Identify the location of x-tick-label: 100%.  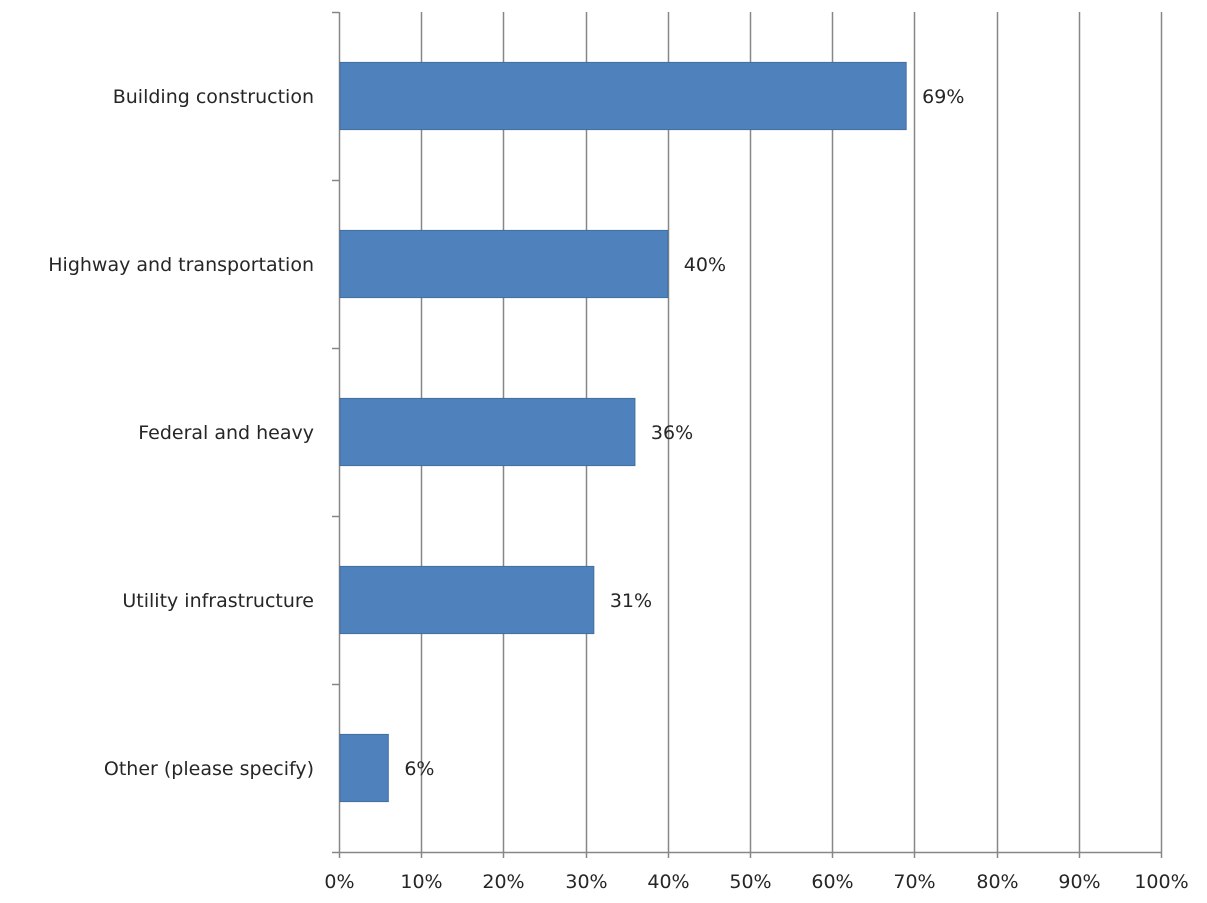
(1161, 882).